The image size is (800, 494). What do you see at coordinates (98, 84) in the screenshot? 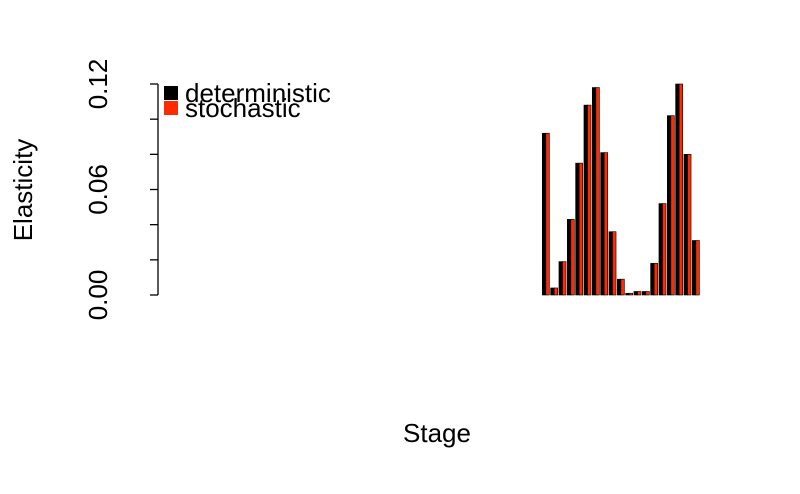
I see `y-tick-label: 0.12` at bounding box center [98, 84].